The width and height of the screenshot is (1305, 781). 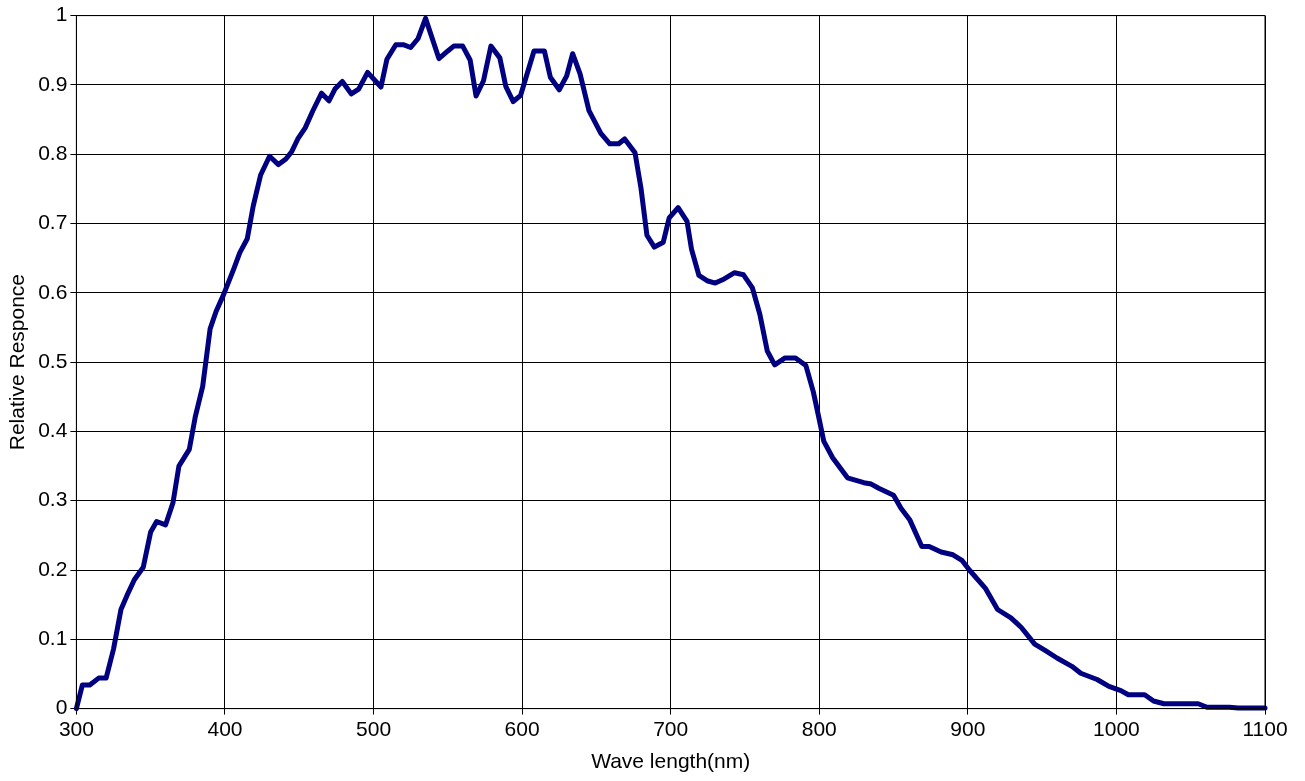 I want to click on y-tick-label: 0, so click(x=61, y=707).